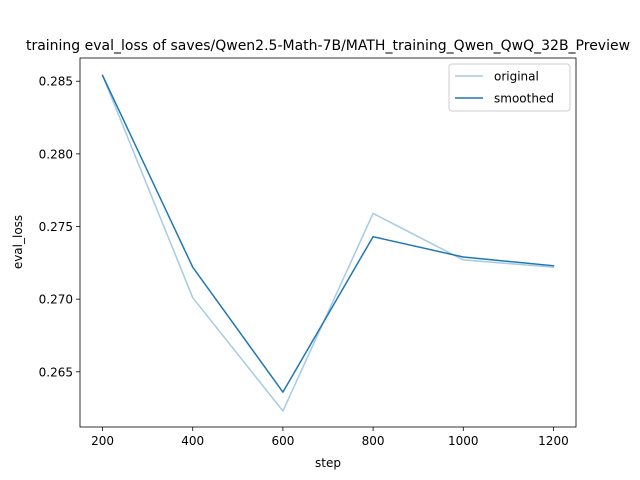 The image size is (640, 480). I want to click on x-tick-label: 200, so click(102, 441).